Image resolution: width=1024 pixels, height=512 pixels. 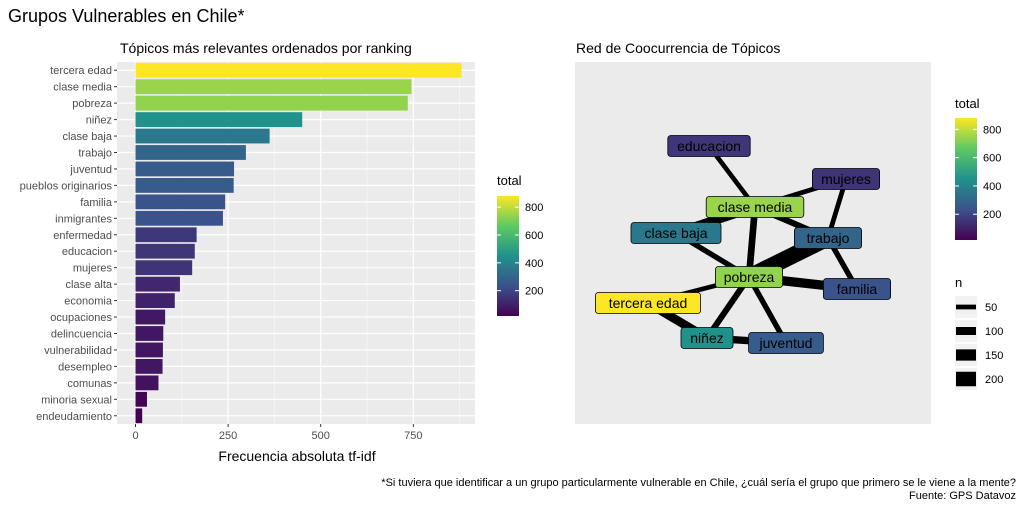 What do you see at coordinates (413, 436) in the screenshot?
I see `bar-x-tick-label: 750` at bounding box center [413, 436].